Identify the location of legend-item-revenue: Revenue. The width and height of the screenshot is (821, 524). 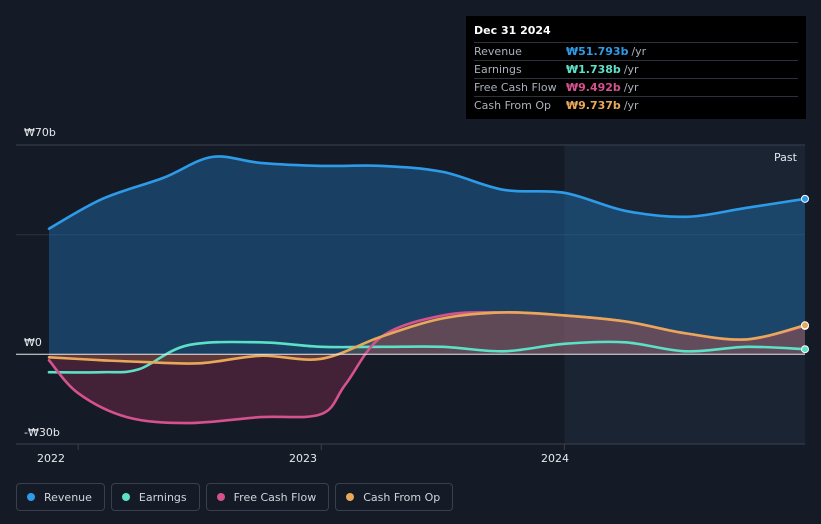
(60, 497).